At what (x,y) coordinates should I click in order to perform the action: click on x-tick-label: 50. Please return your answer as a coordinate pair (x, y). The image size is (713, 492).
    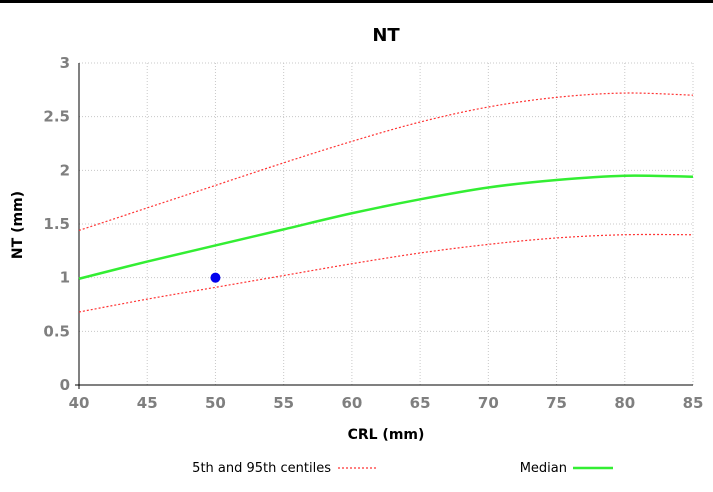
    Looking at the image, I should click on (215, 403).